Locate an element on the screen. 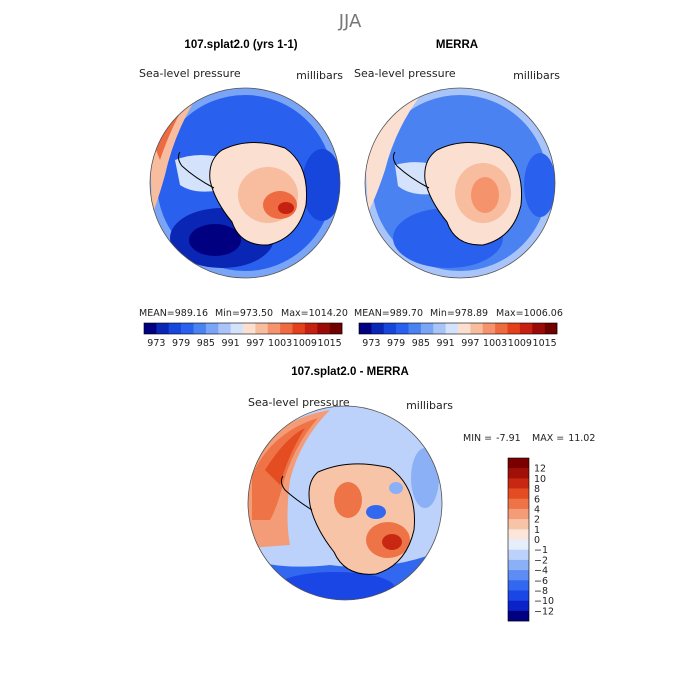  panel-model-title: 107.splat2.0 (yrs 1-1) is located at coordinates (240, 45).